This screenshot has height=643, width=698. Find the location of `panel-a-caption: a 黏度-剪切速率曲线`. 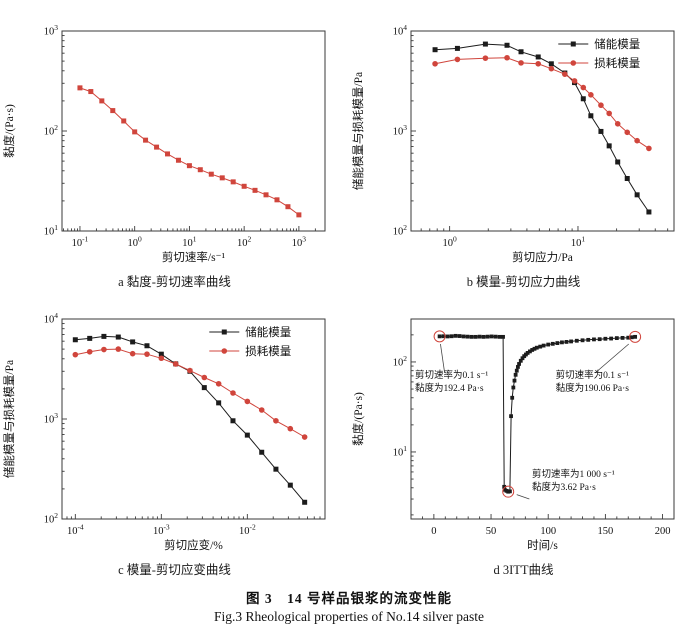

panel-a-caption: a 黏度-剪切速率曲线 is located at coordinates (174, 282).